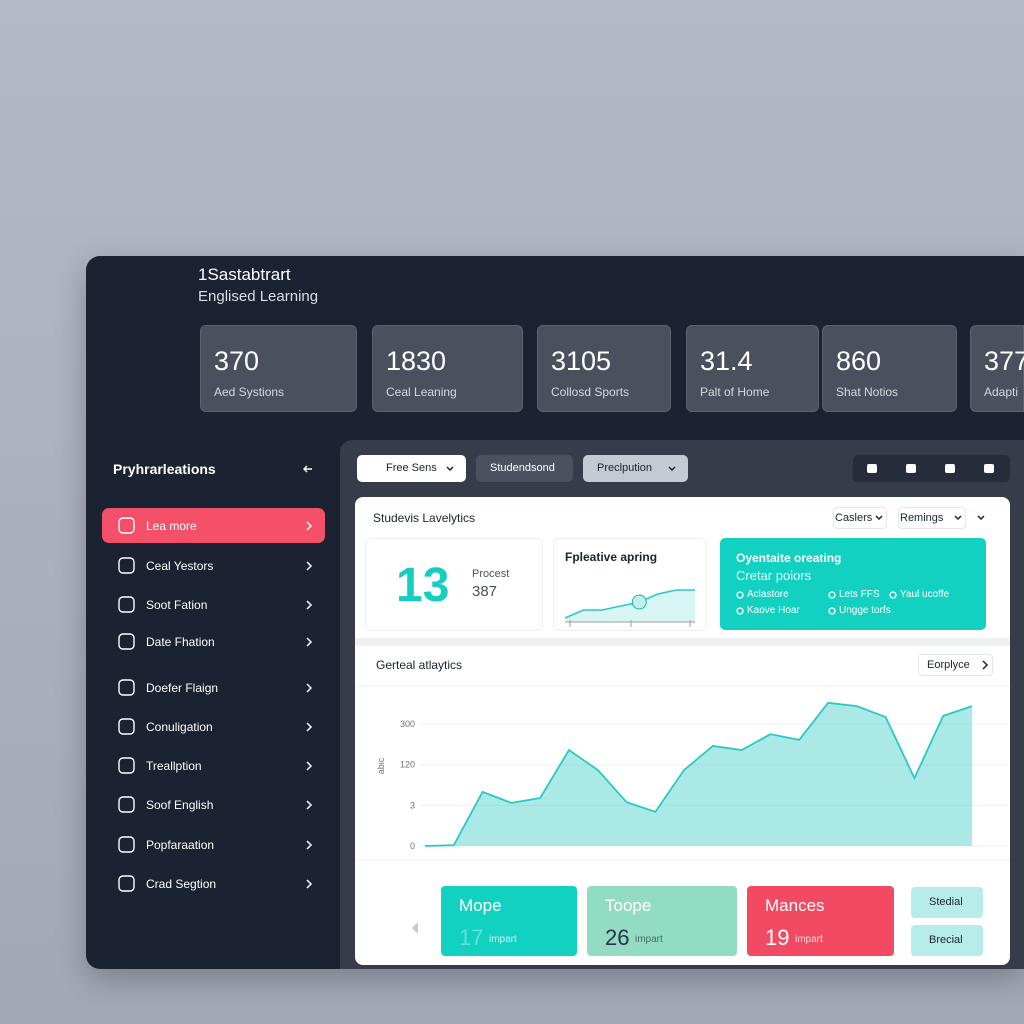 Image resolution: width=1024 pixels, height=1024 pixels. What do you see at coordinates (258, 296) in the screenshot?
I see `app-subtitle: Englised Learning` at bounding box center [258, 296].